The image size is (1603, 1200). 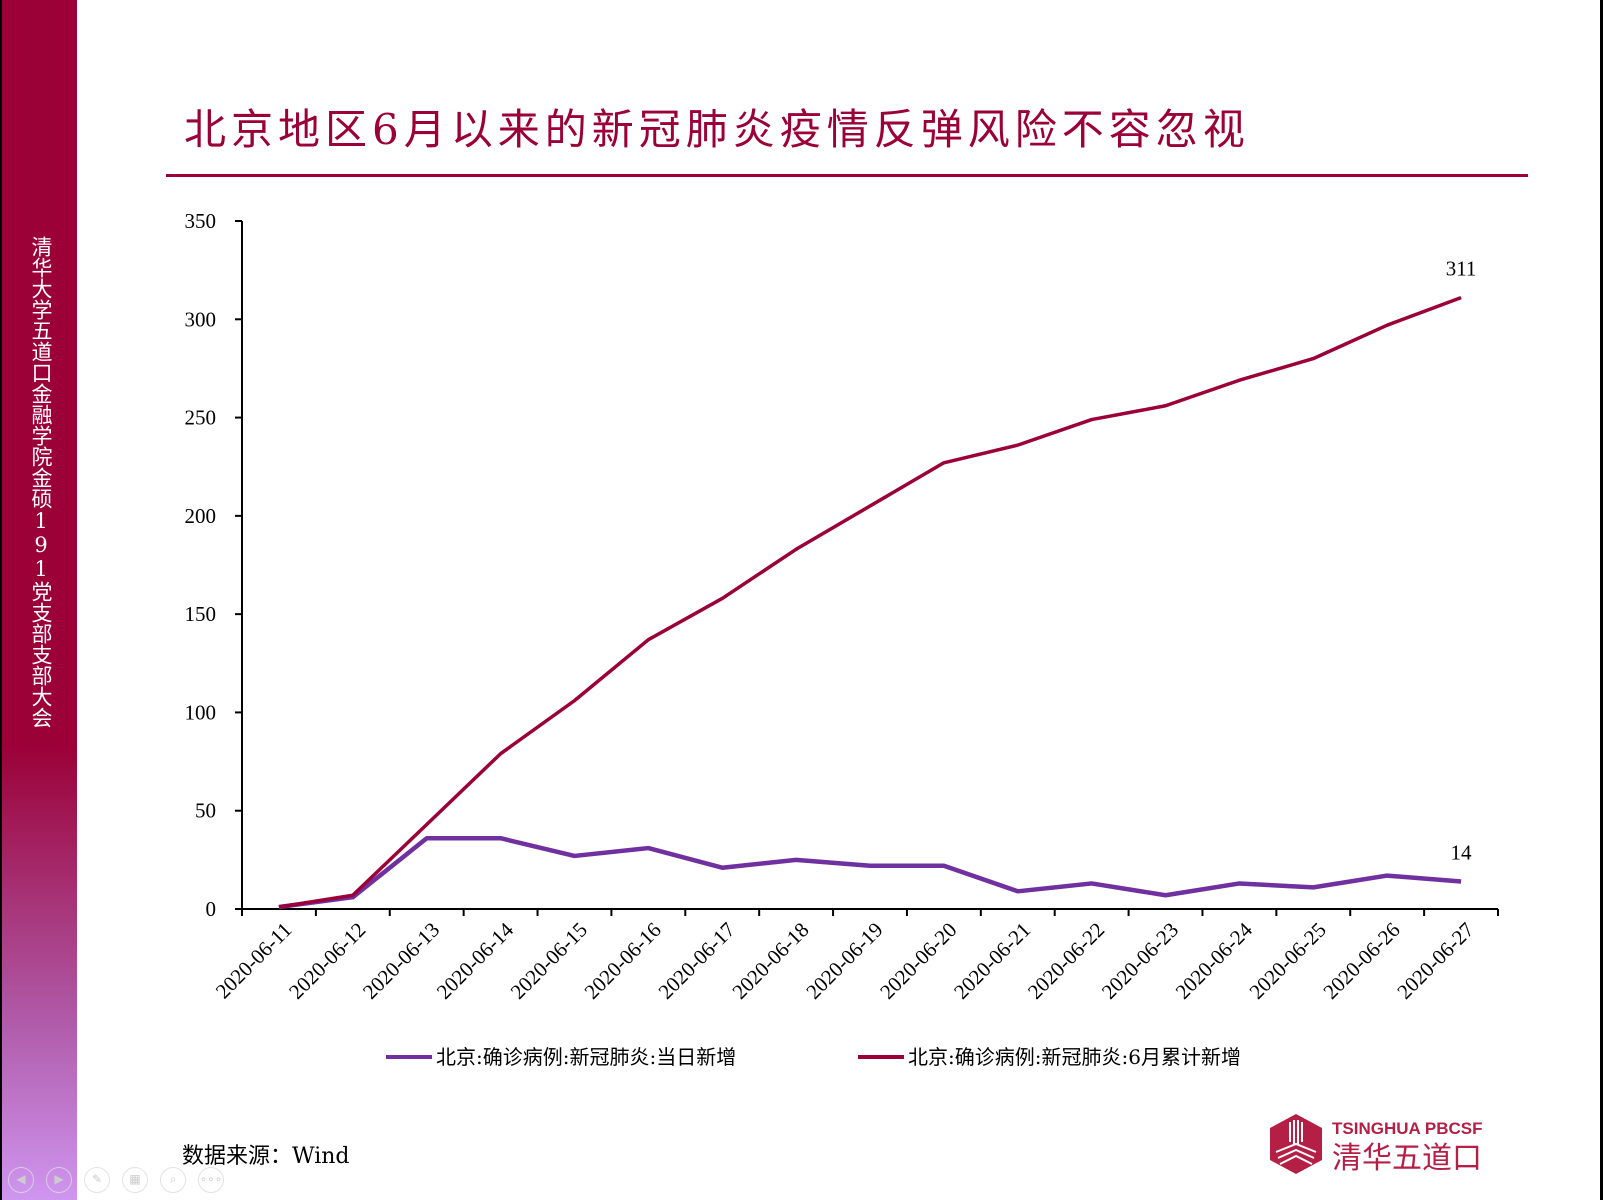 What do you see at coordinates (201, 221) in the screenshot?
I see `y-tick-label: 350` at bounding box center [201, 221].